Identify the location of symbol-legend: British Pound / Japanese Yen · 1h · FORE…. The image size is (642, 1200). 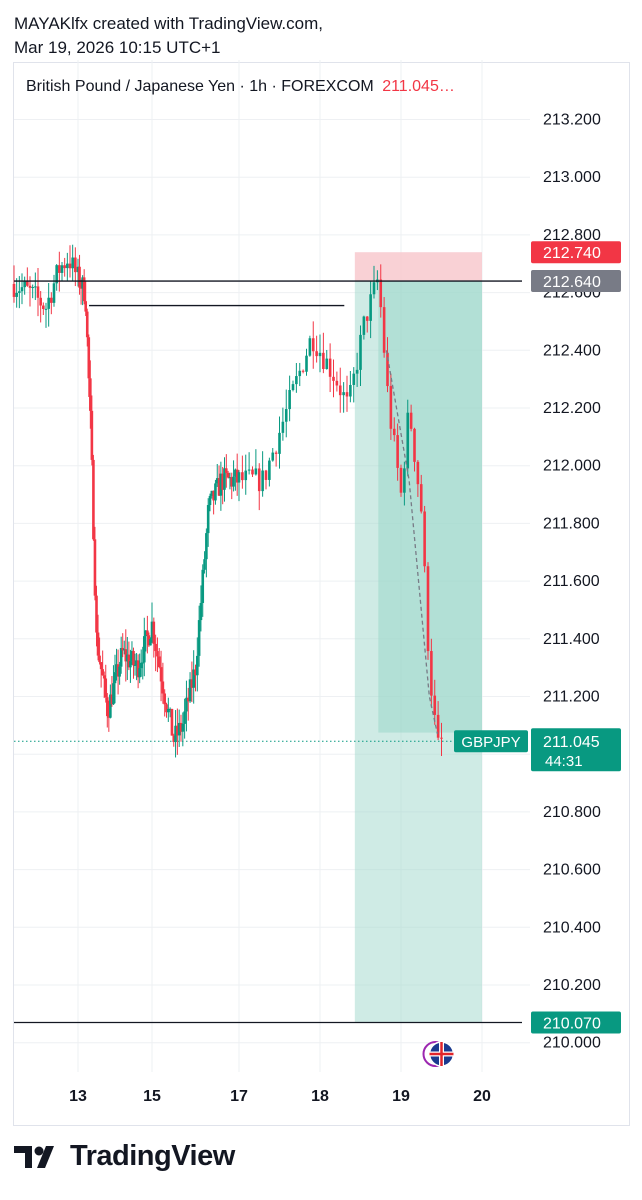
(240, 87).